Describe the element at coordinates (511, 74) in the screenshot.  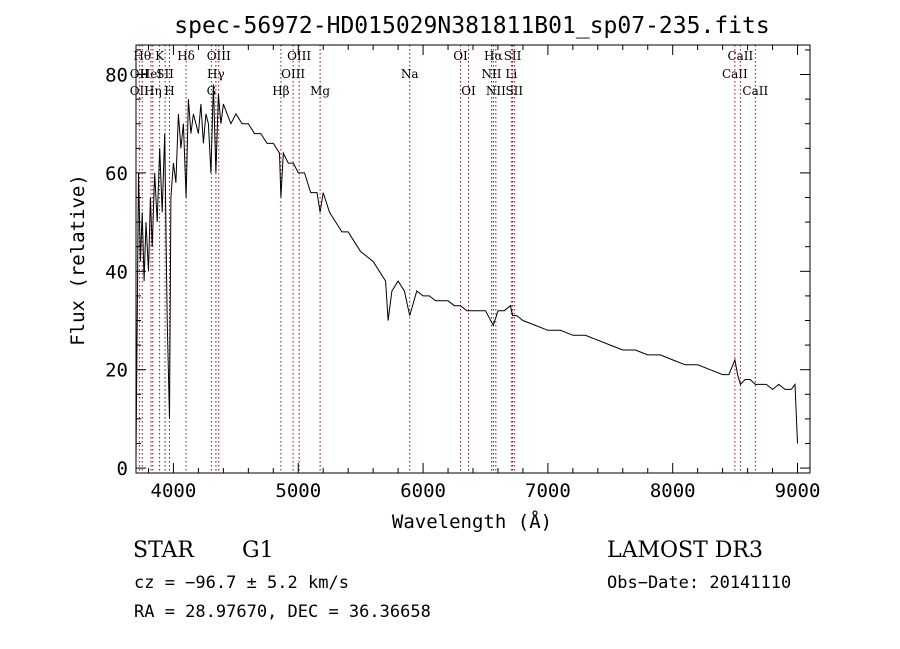
I see `line-marker-label: Li` at that location.